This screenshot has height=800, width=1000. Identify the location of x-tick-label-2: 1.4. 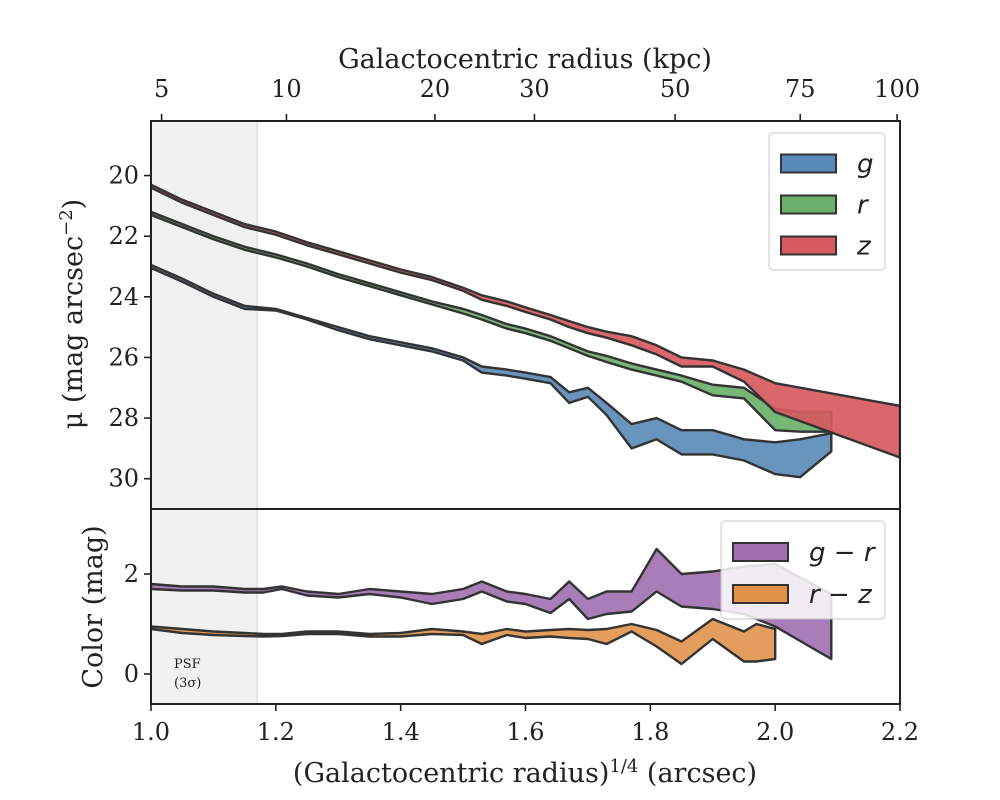
(401, 732).